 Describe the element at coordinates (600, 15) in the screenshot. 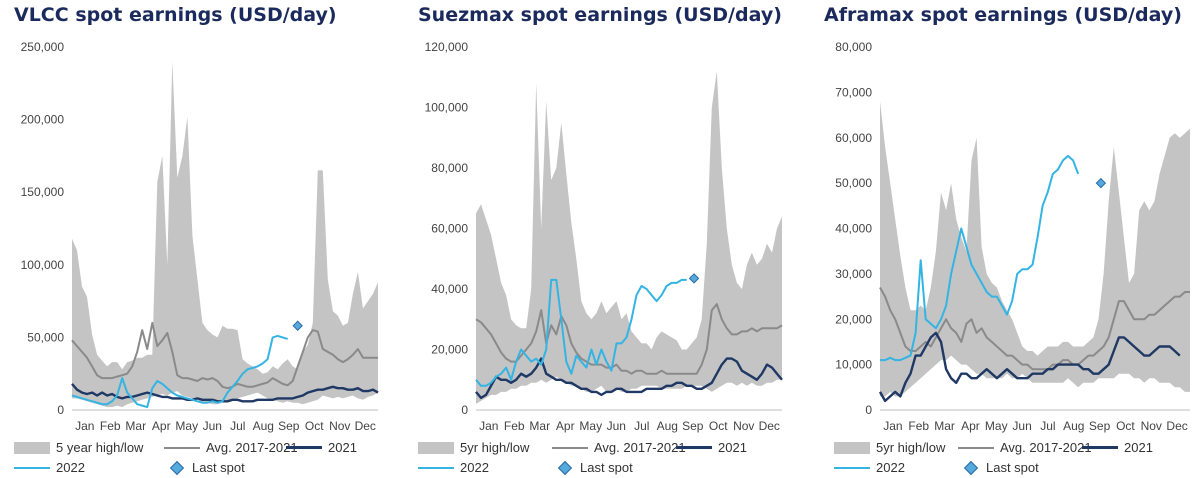

I see `chart-title: Suezmax spot earnings (USD/day)` at that location.